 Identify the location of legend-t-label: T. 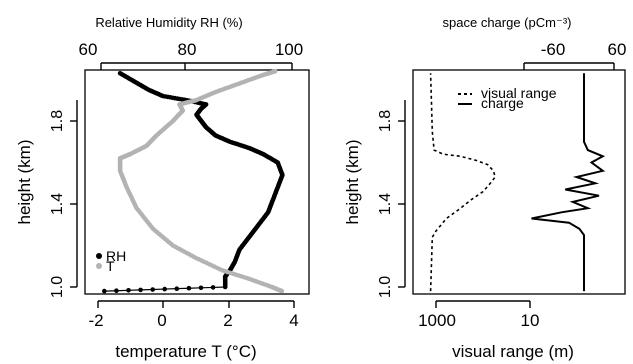
(110, 266).